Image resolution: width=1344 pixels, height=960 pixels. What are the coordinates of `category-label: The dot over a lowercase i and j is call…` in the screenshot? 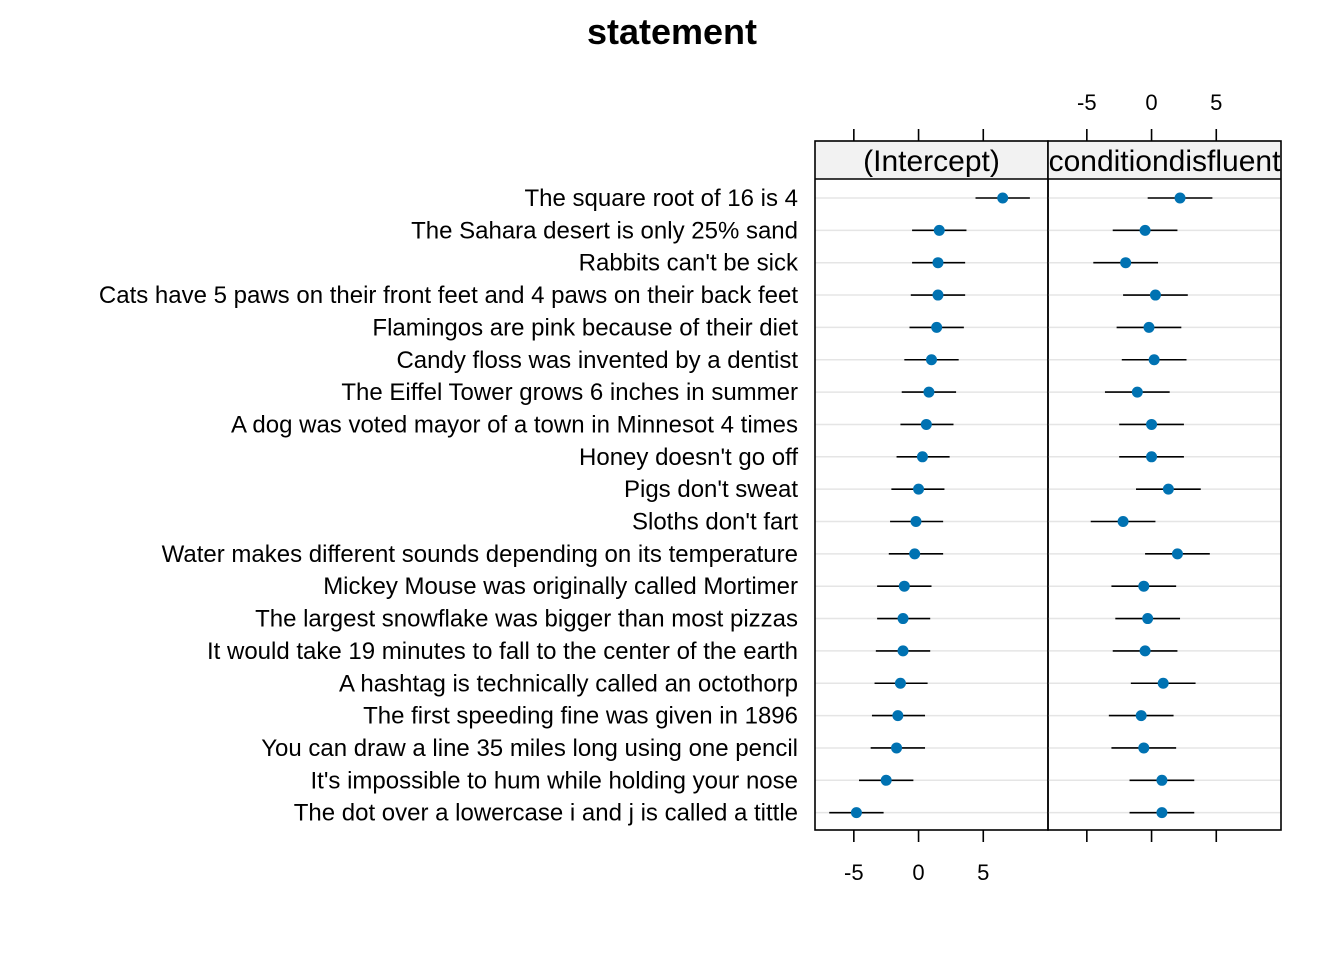 It's located at (546, 813).